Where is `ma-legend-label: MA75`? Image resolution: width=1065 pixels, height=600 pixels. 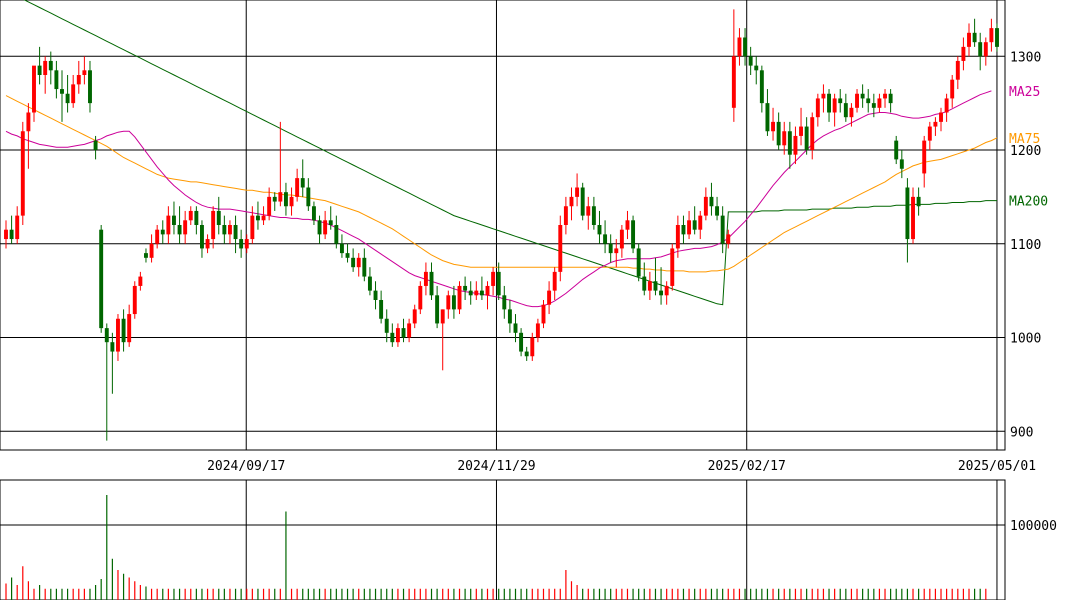 ma-legend-label: MA75 is located at coordinates (1024, 139).